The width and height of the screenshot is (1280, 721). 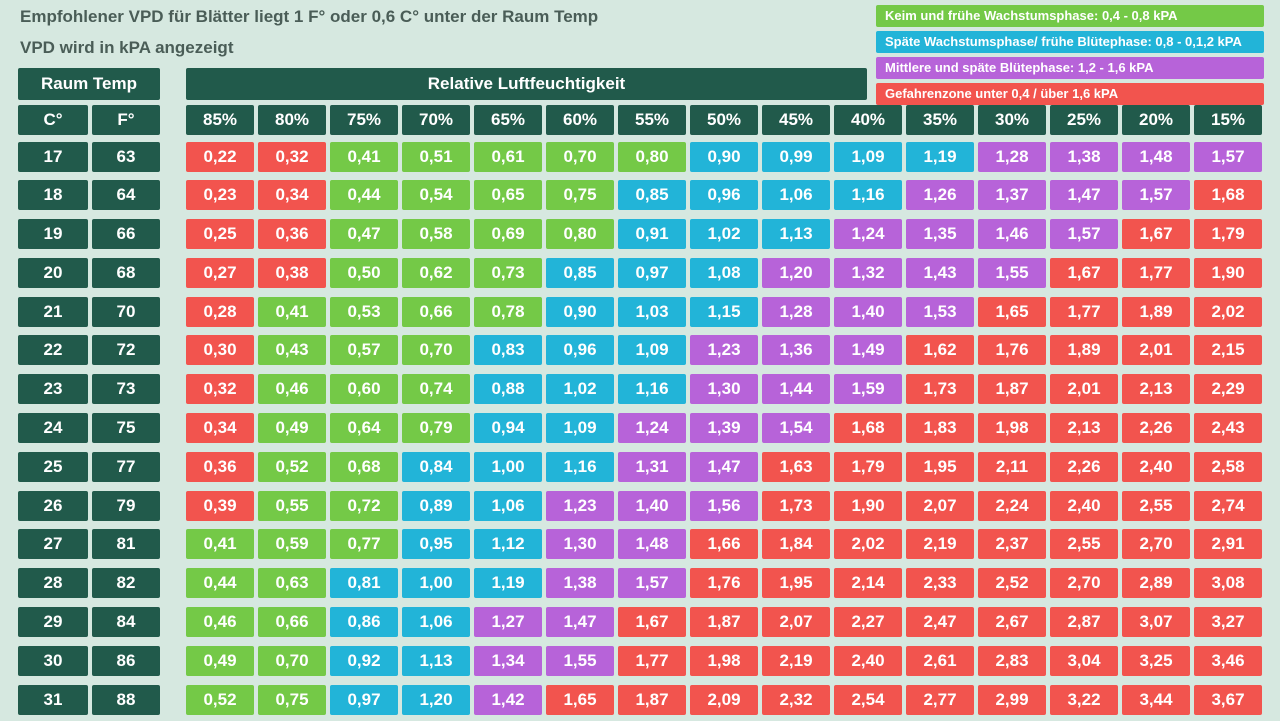 What do you see at coordinates (796, 583) in the screenshot?
I see `vpd-value-cell: 1,95` at bounding box center [796, 583].